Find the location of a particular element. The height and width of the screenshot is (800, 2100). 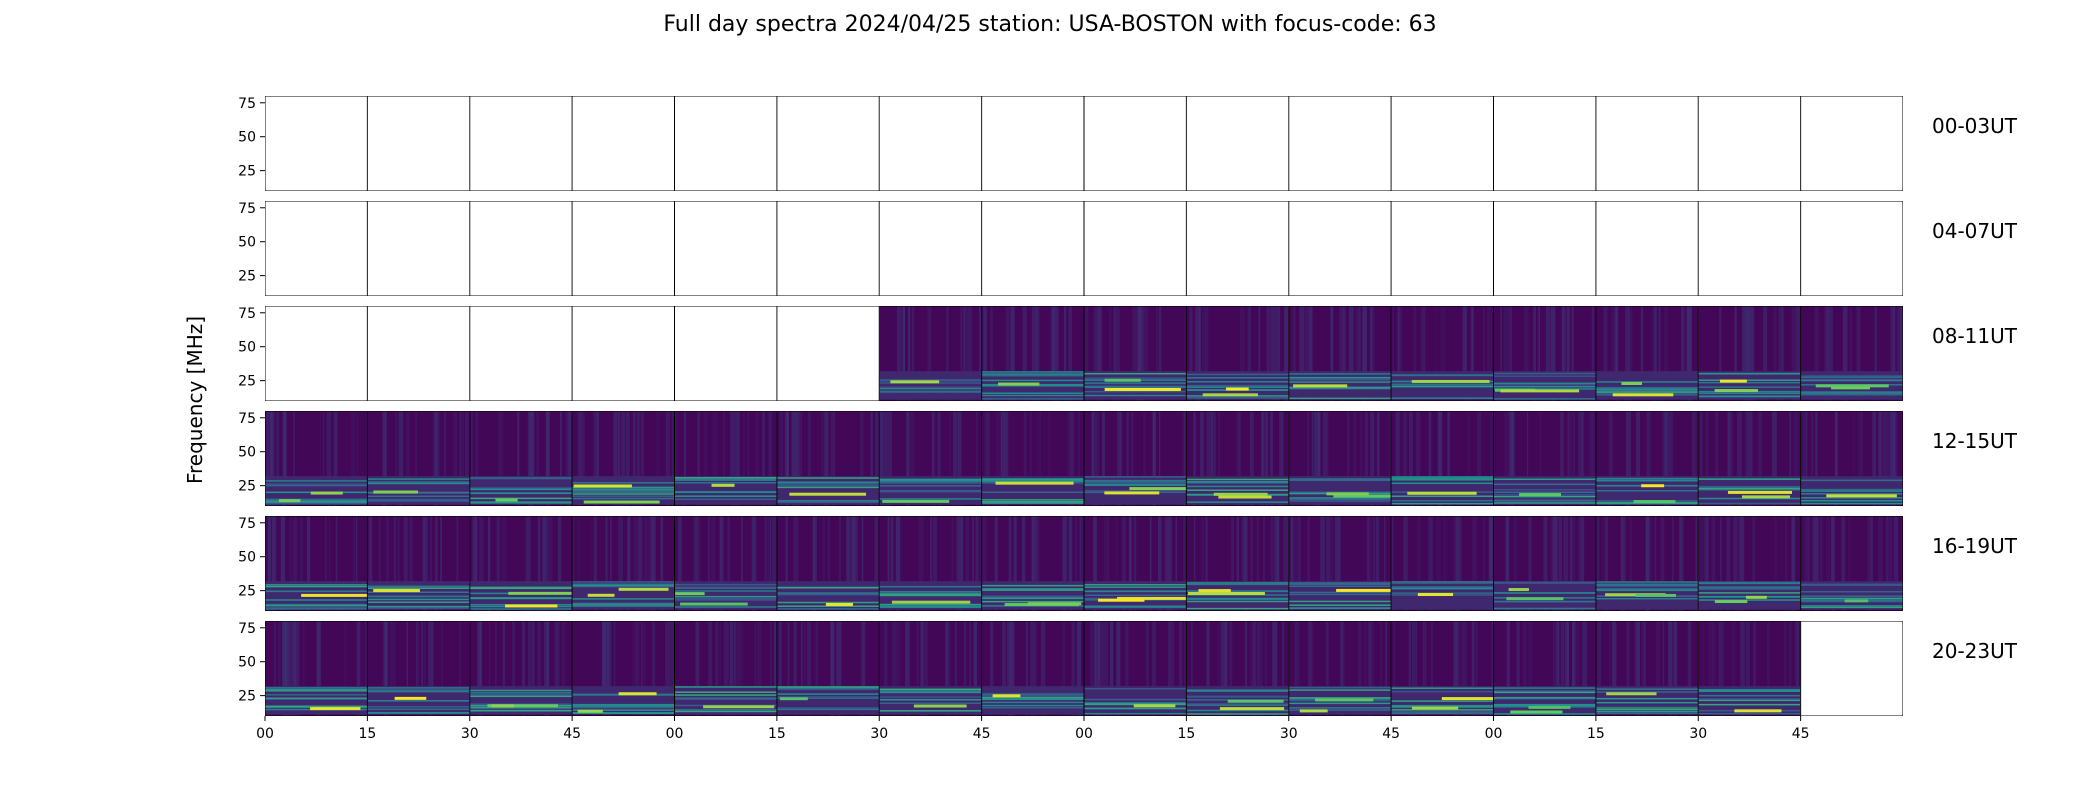

x-tick-label: 15 is located at coordinates (777, 734).